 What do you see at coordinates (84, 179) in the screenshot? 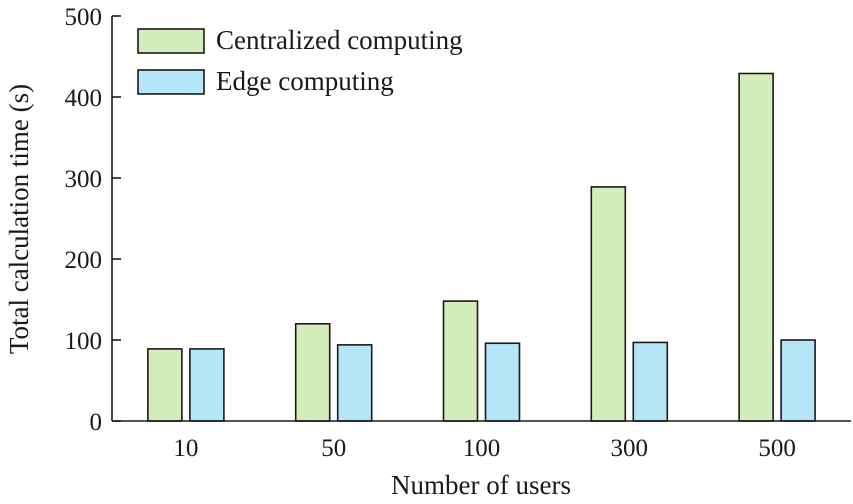
I see `y-tick-label: 300` at bounding box center [84, 179].